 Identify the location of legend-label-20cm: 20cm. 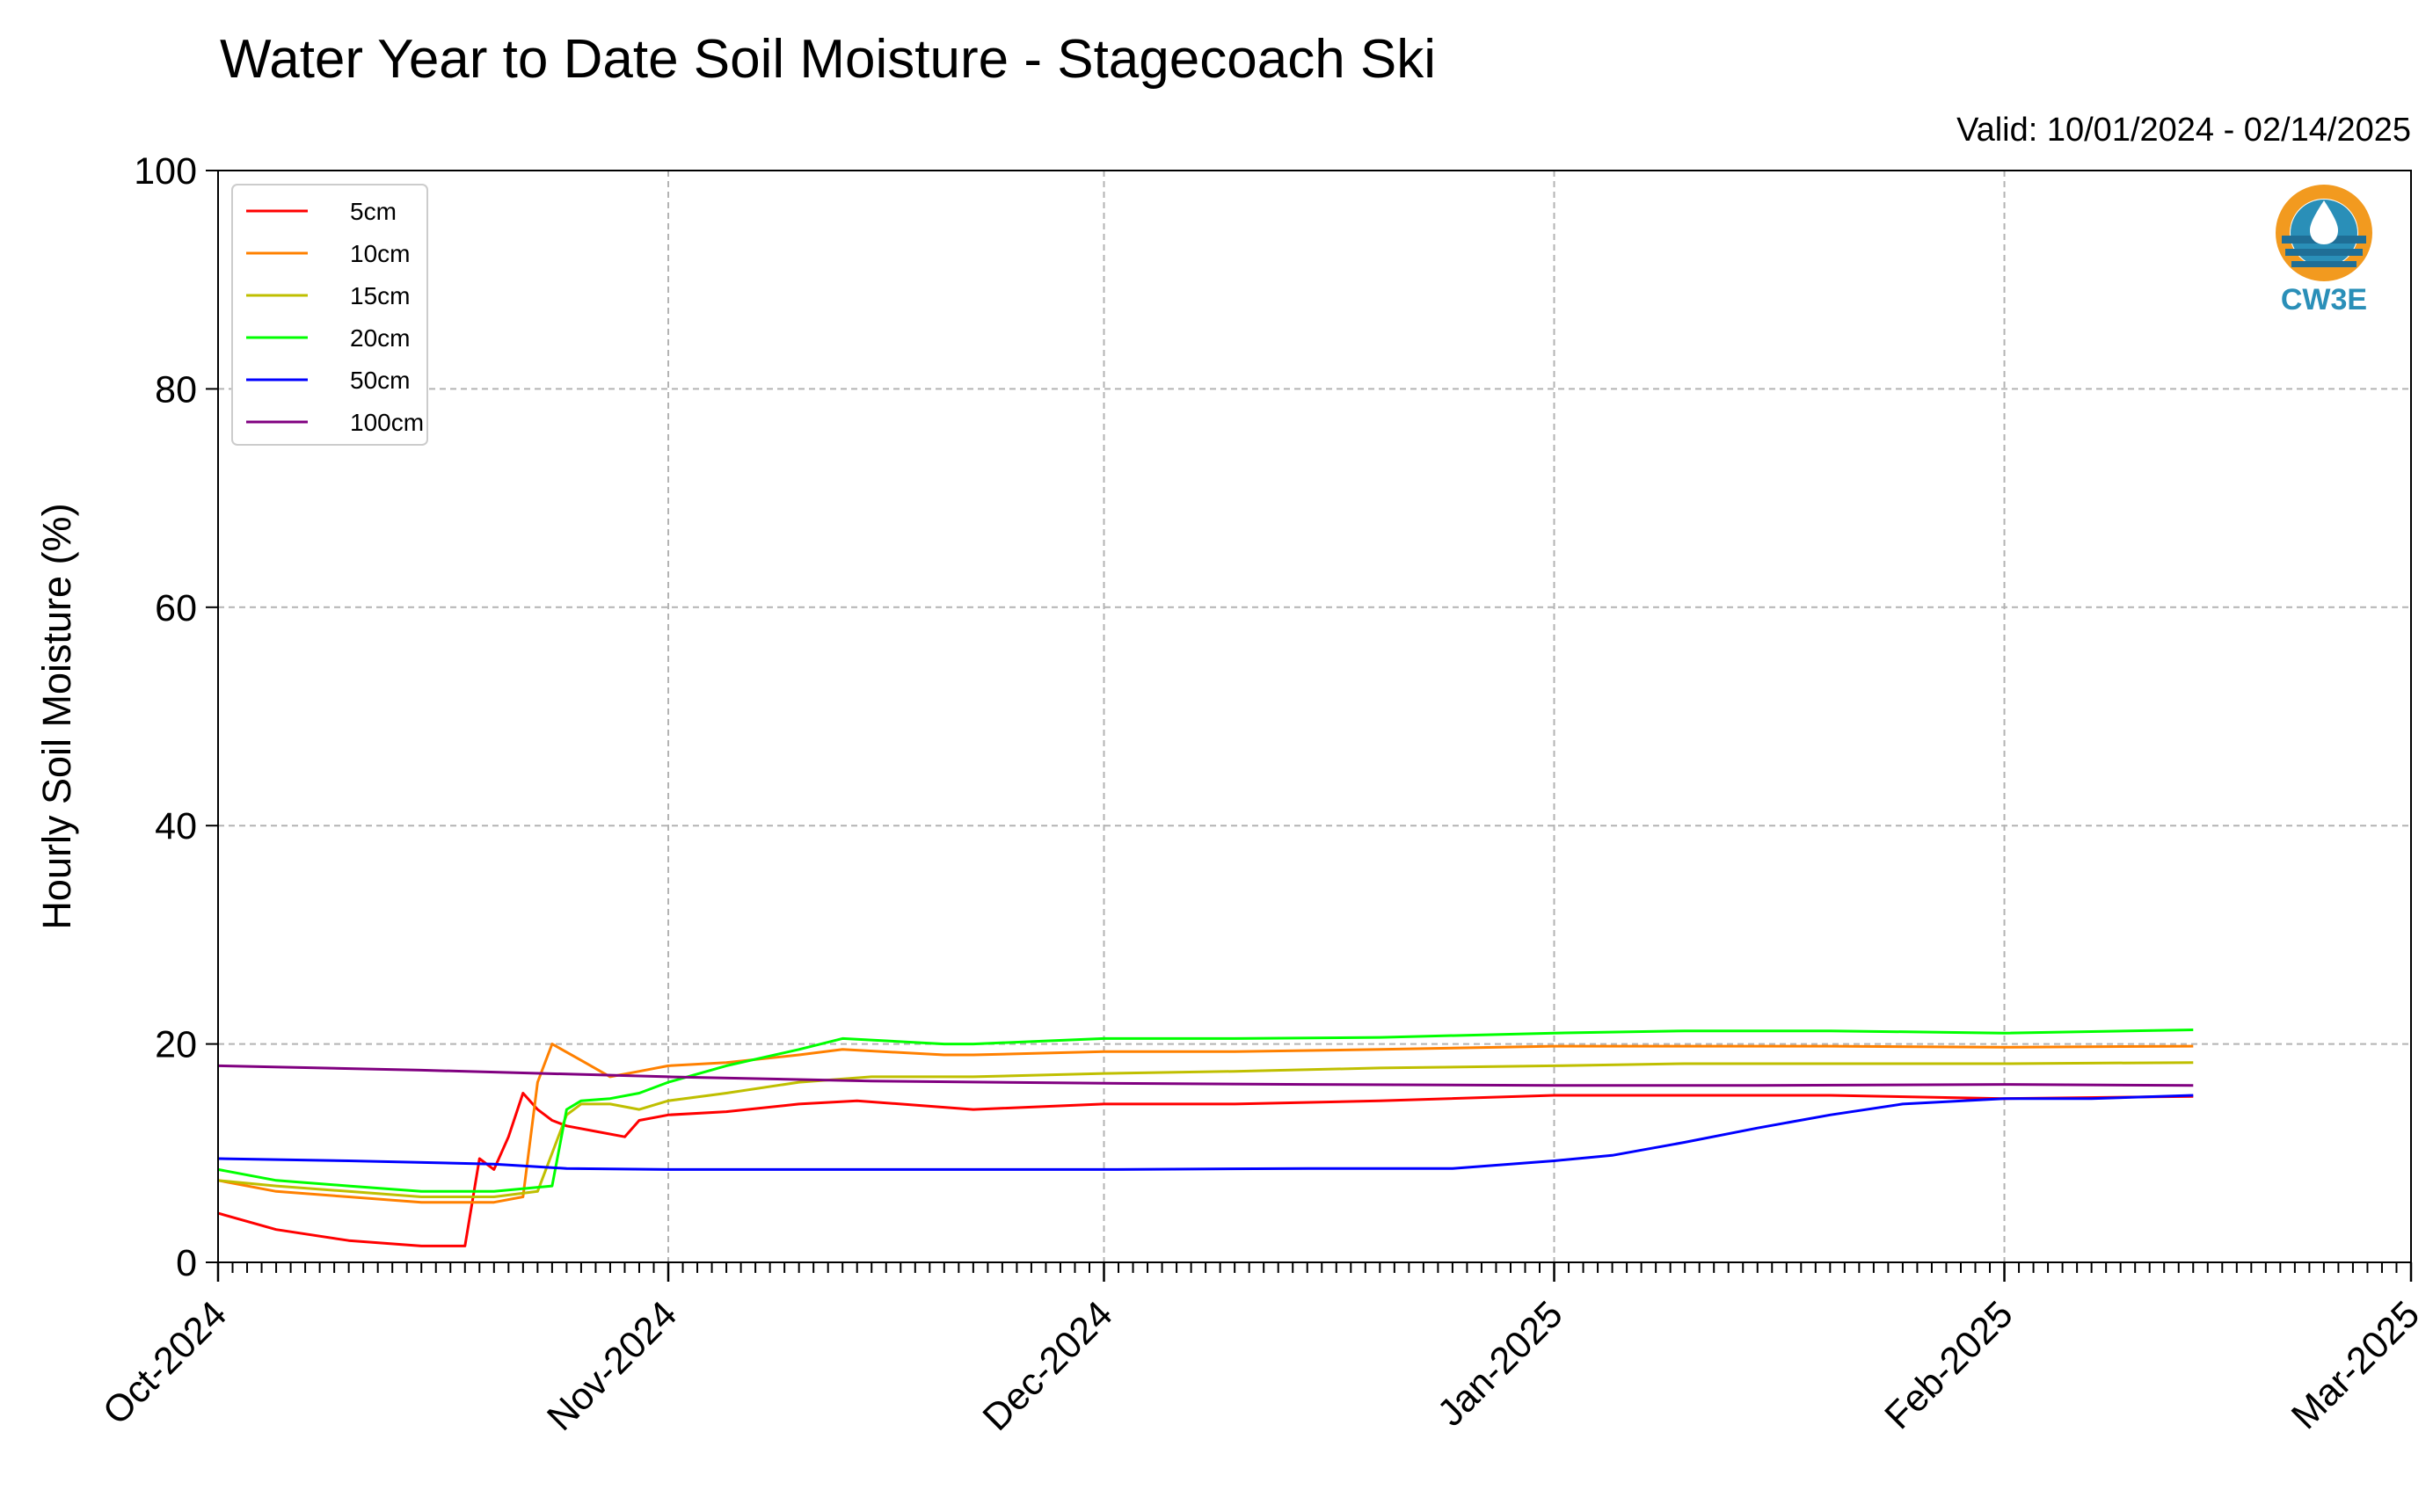
(380, 338).